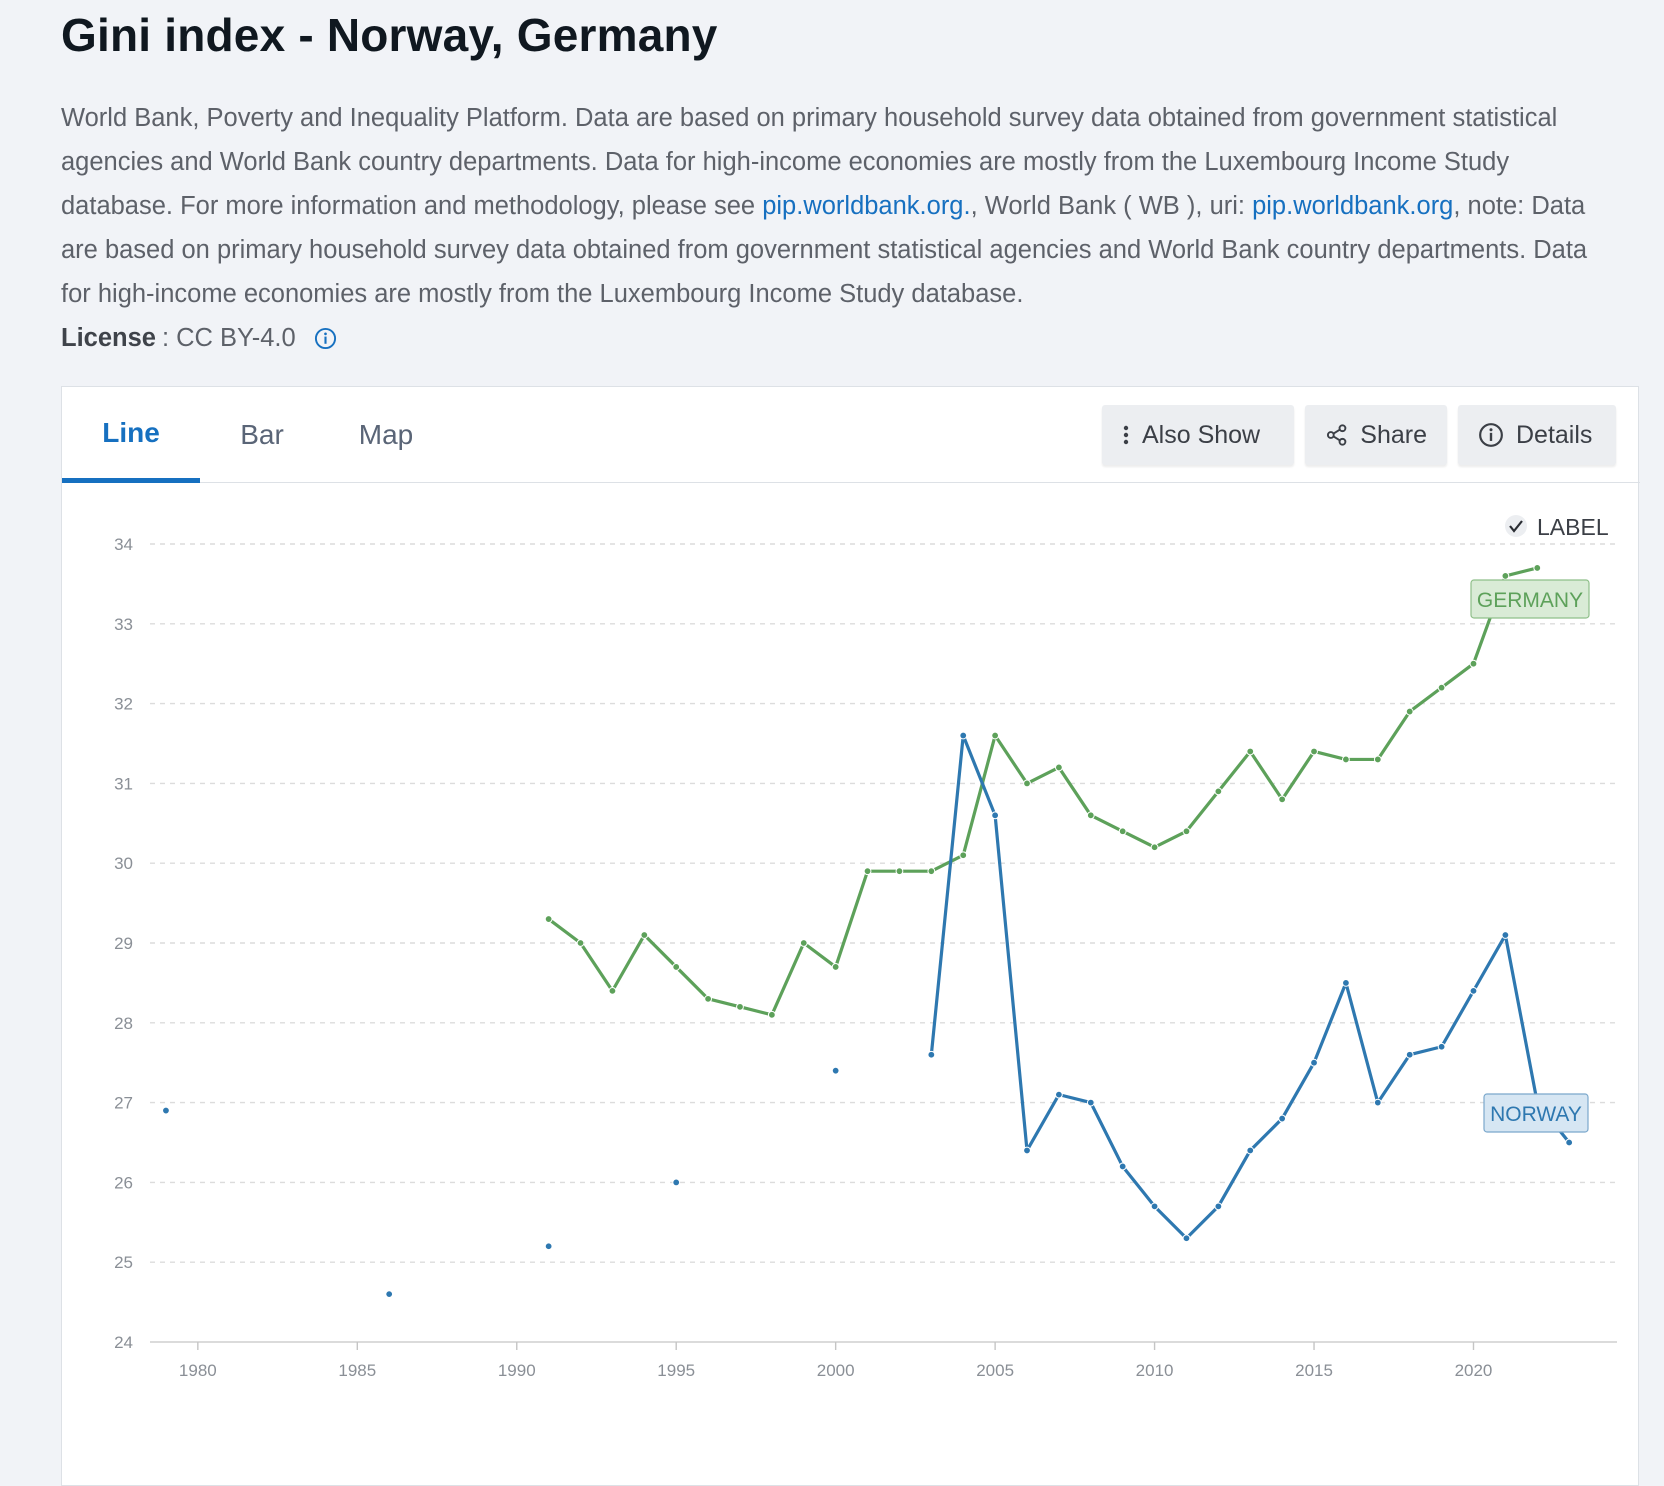  Describe the element at coordinates (262, 434) in the screenshot. I see `tab-bar: Bar` at that location.